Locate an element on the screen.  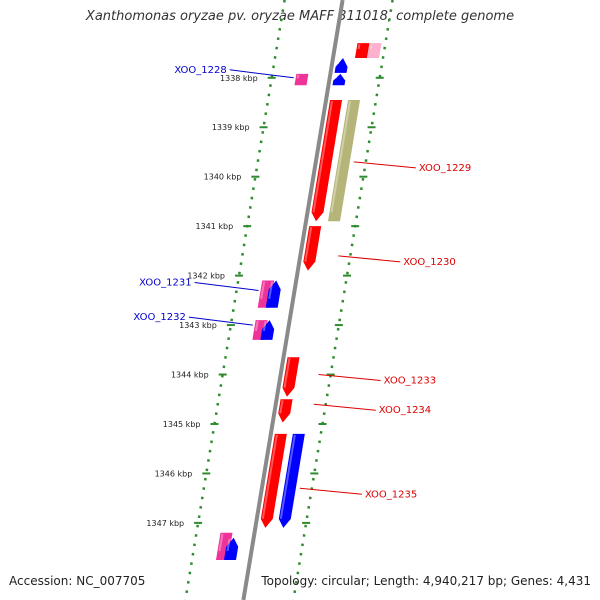
tick-label: 1338 kbp is located at coordinates (239, 78).